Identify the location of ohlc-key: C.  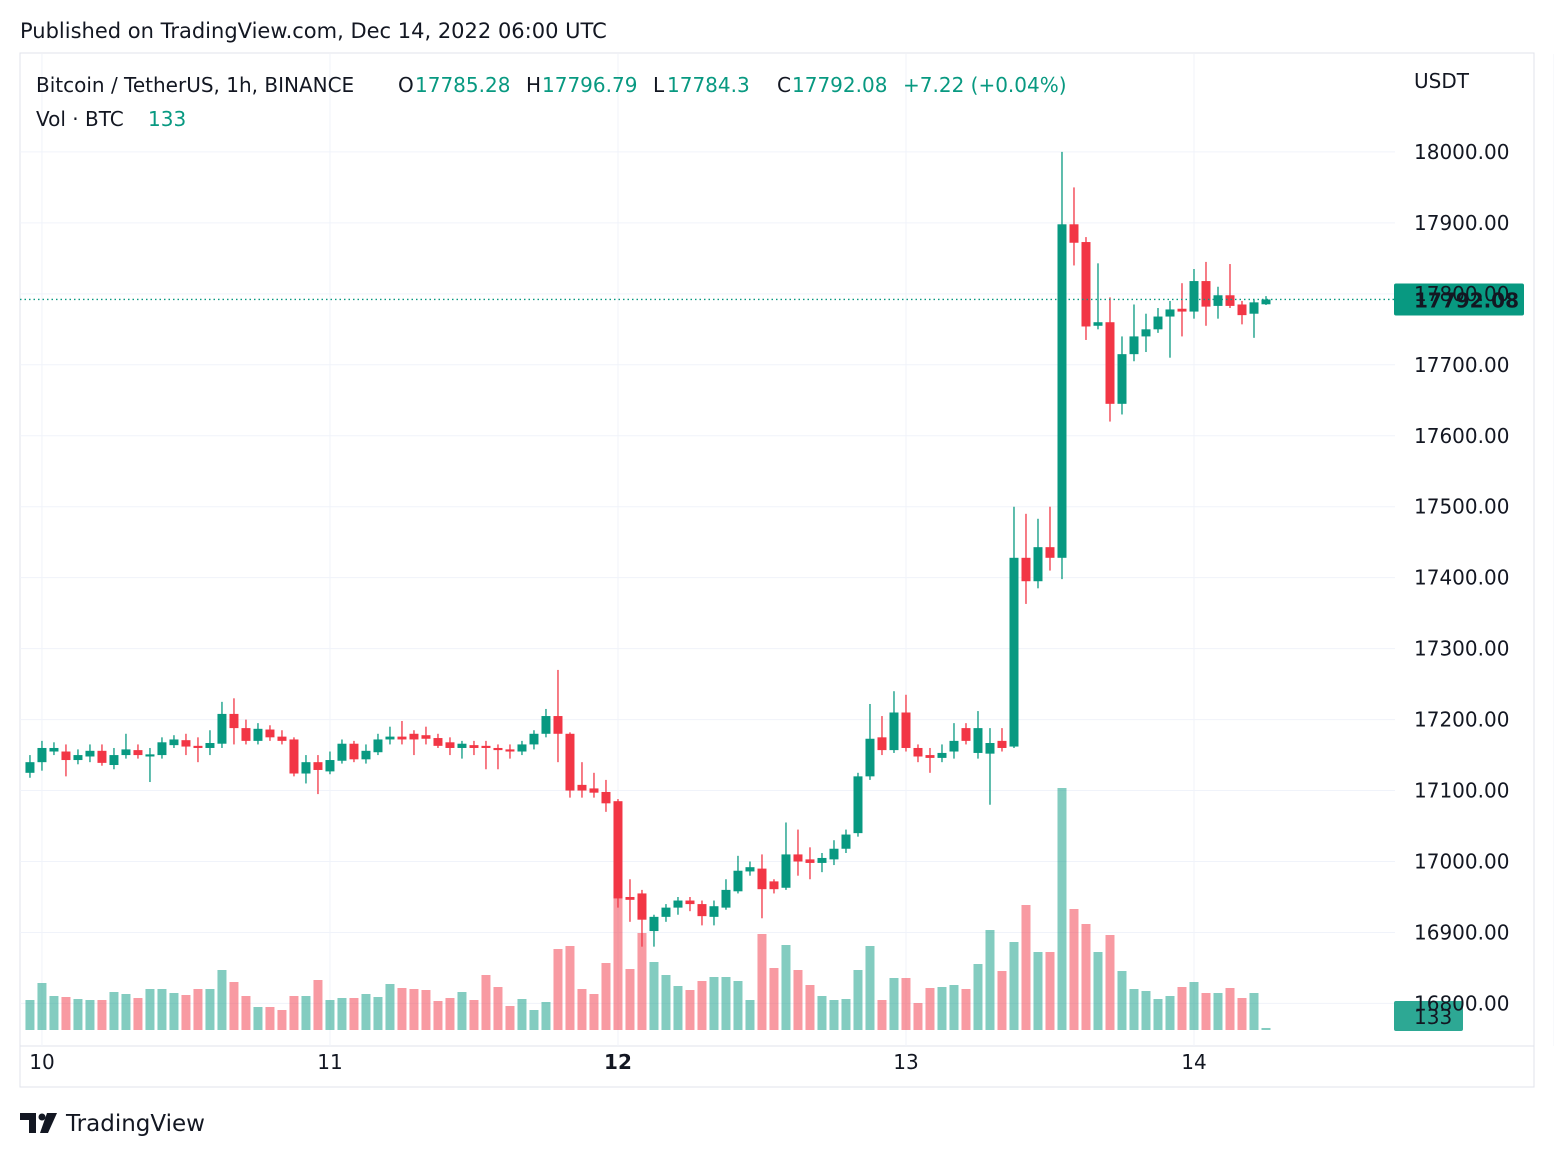
(784, 85).